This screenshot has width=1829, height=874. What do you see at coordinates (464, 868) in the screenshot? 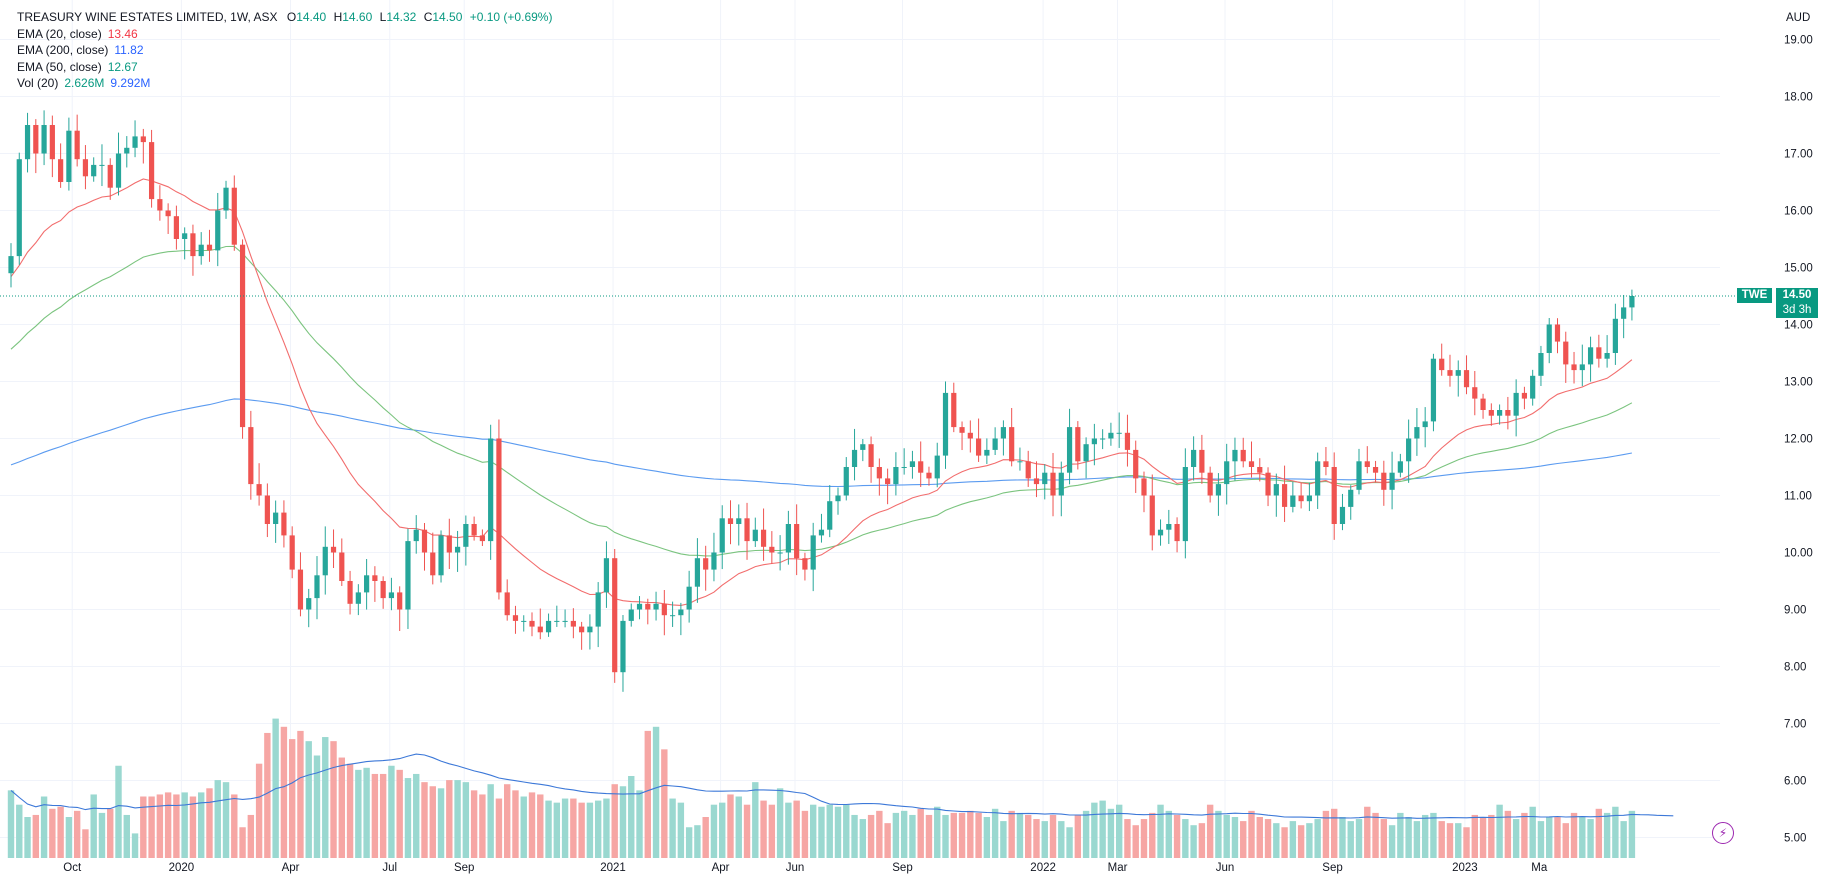
I see `x-tick-label: Sep` at bounding box center [464, 868].